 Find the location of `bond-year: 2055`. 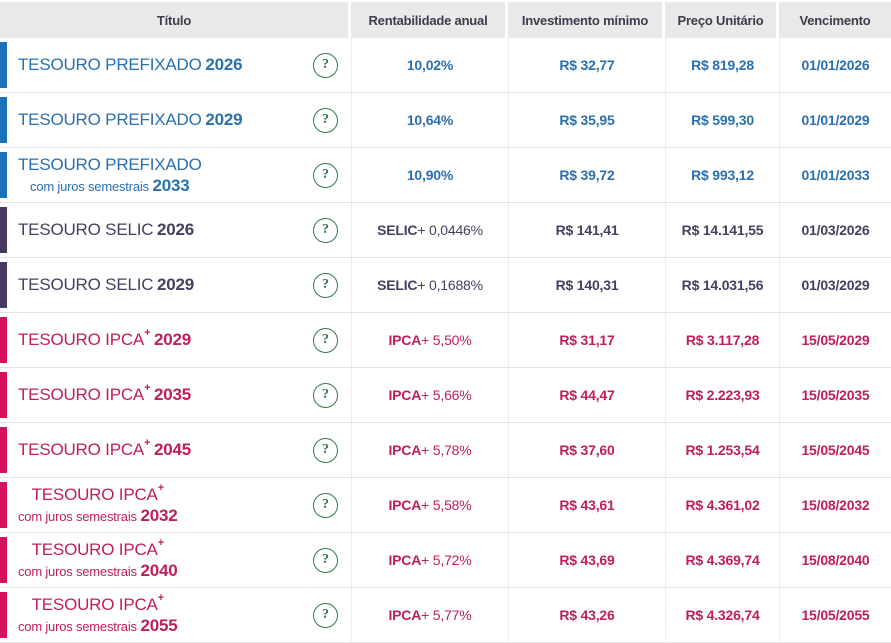

bond-year: 2055 is located at coordinates (159, 625).